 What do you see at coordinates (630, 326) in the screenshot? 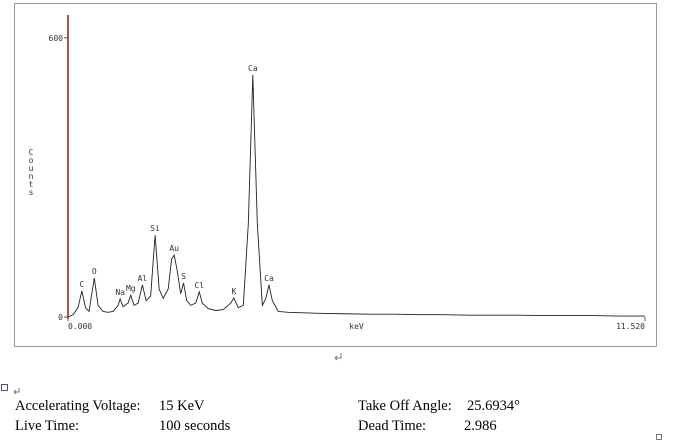
I see `x-tick-label: 11.520` at bounding box center [630, 326].